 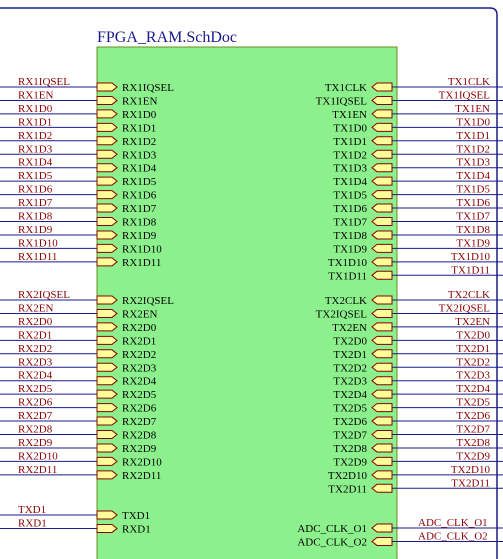 I want to click on pin-label: RX1D5, so click(x=139, y=182).